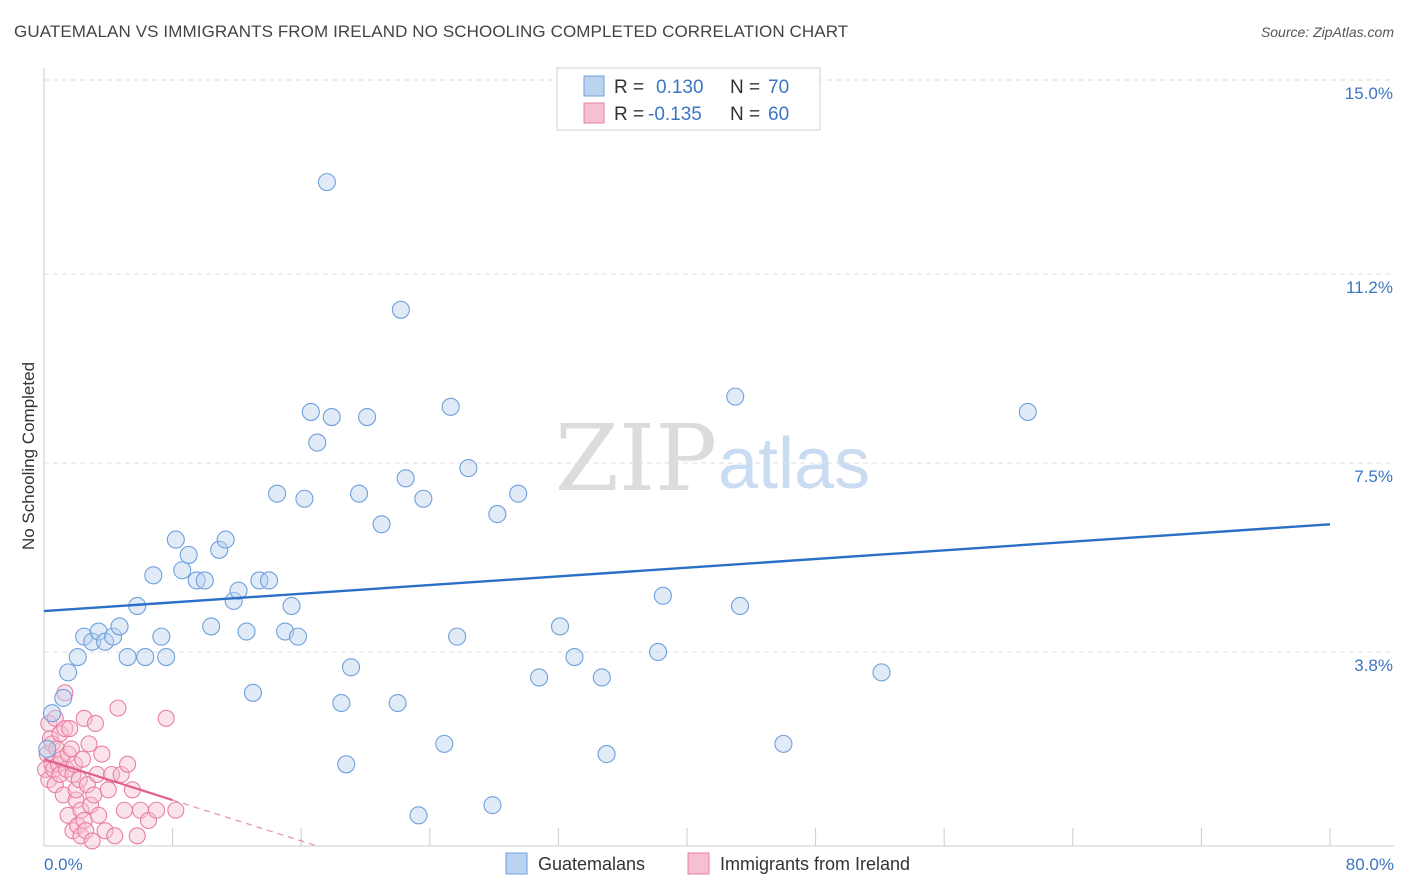 This screenshot has width=1406, height=892. I want to click on bottom-legend-swatch-guatemalans, so click(516, 863).